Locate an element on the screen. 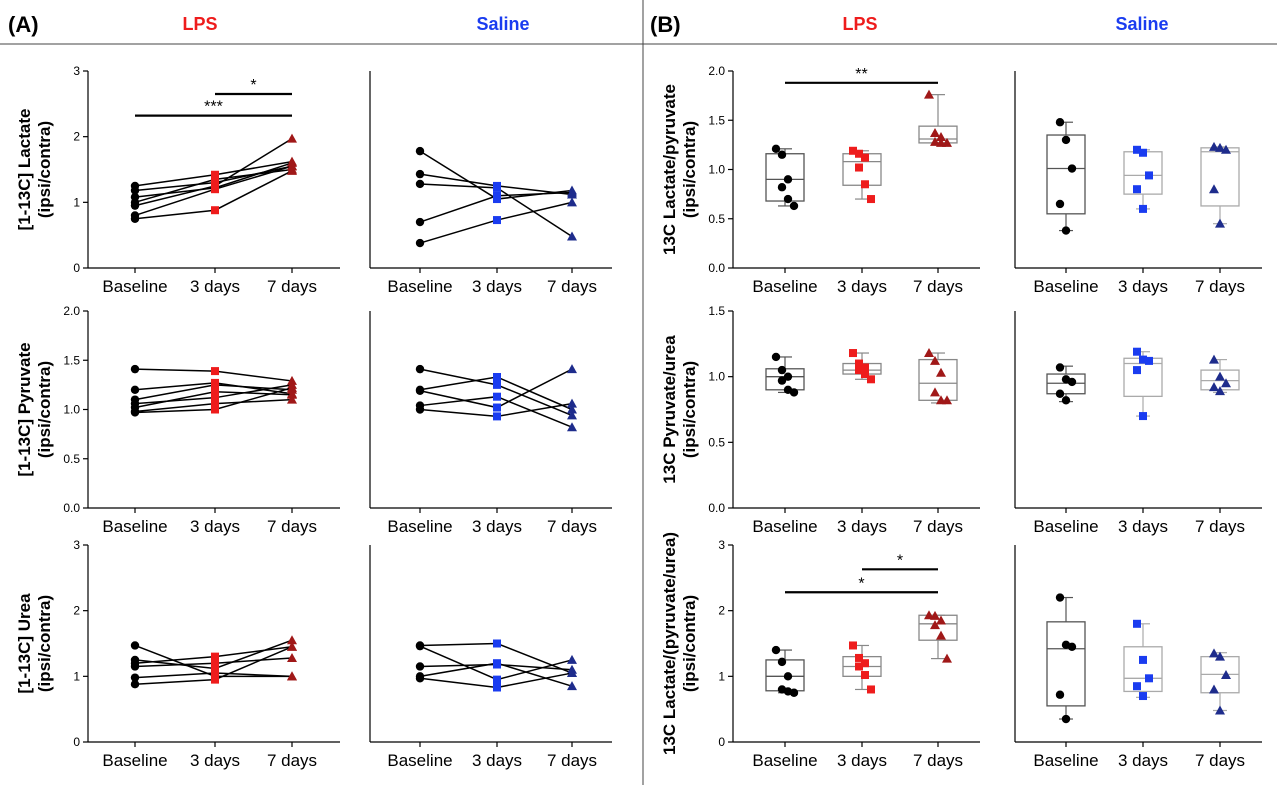  group-title-b-lps: LPS is located at coordinates (859, 24).